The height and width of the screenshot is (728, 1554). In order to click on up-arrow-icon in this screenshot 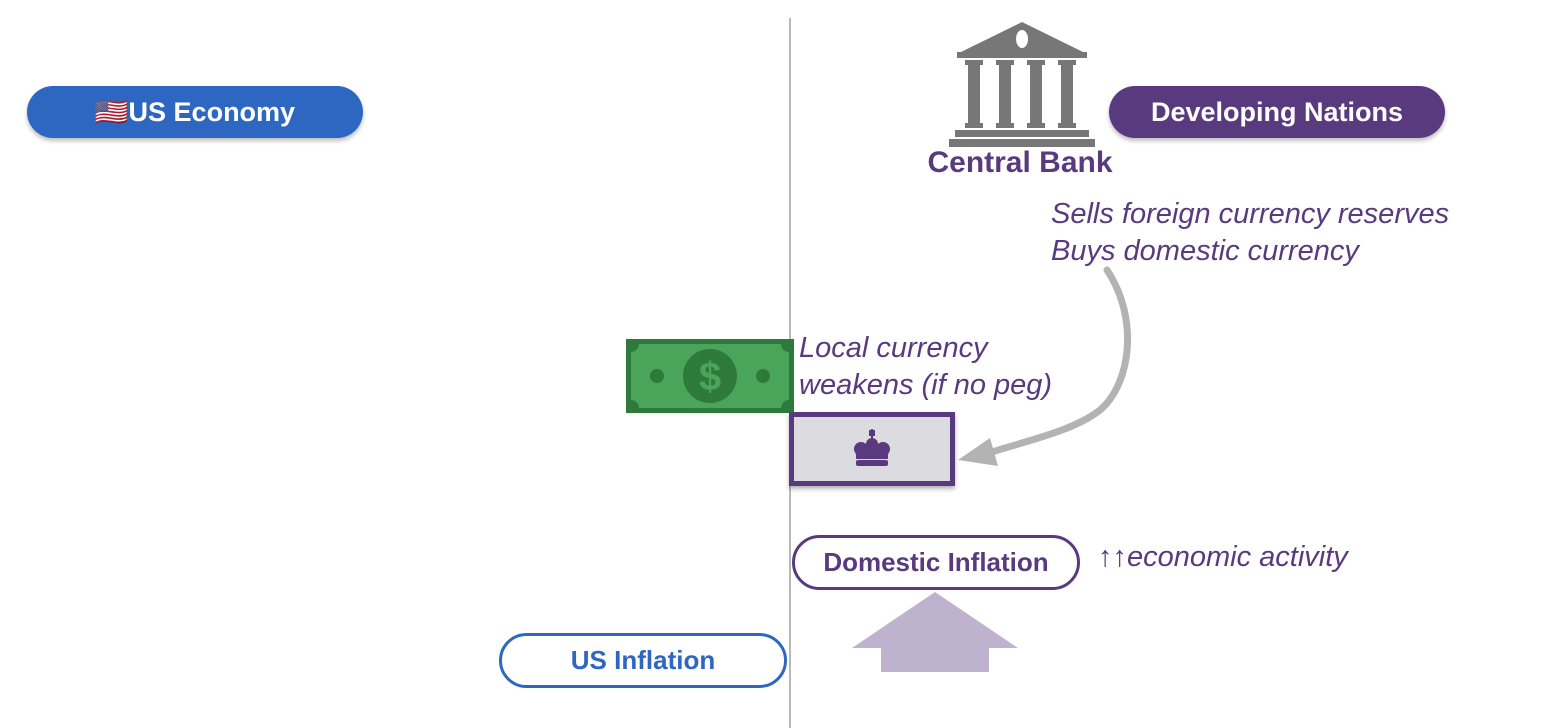, I will do `click(935, 632)`.